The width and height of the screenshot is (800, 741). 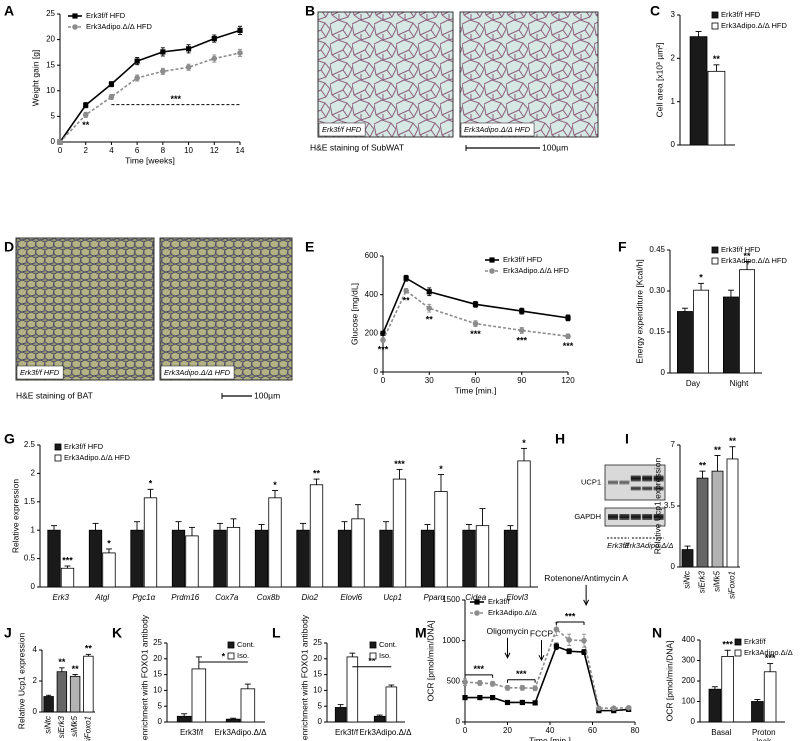 I want to click on image-label-box, so click(x=497, y=129).